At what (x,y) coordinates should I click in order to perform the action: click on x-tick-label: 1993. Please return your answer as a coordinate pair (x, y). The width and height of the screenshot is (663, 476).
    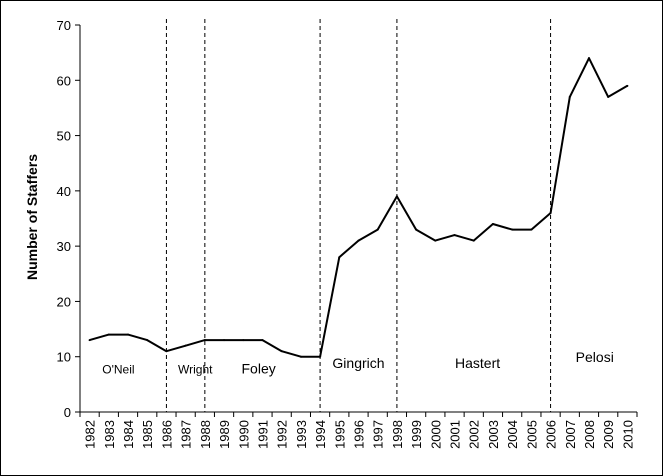
    Looking at the image, I should click on (301, 434).